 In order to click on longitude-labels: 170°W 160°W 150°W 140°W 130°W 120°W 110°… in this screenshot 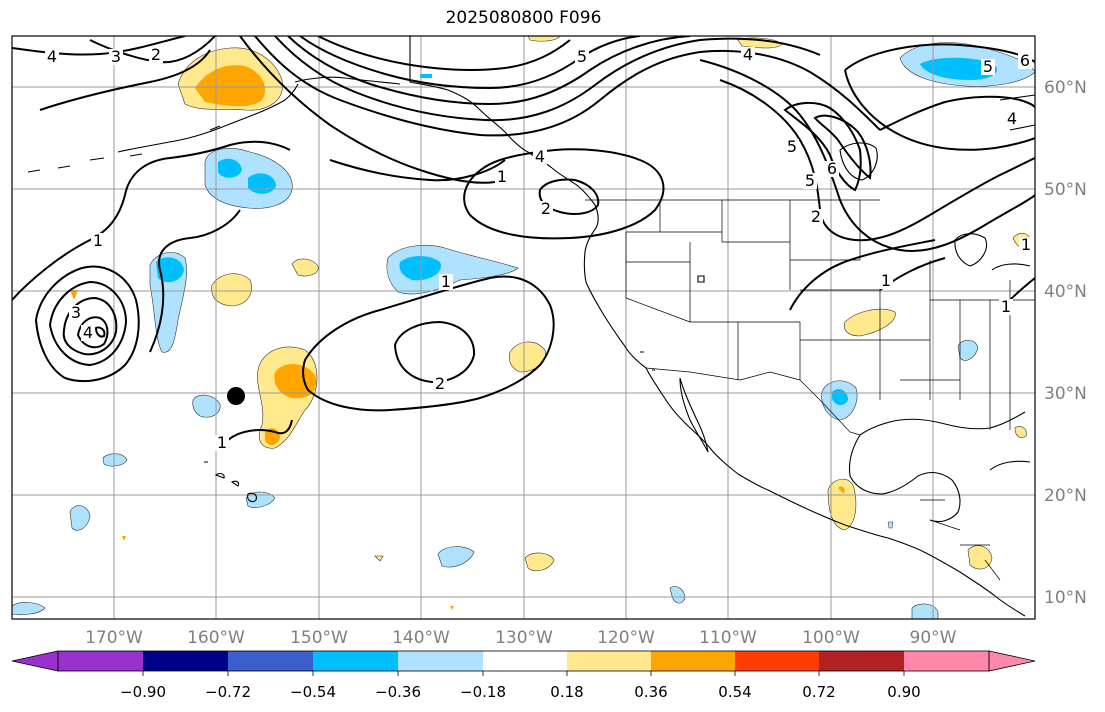, I will do `click(521, 638)`.